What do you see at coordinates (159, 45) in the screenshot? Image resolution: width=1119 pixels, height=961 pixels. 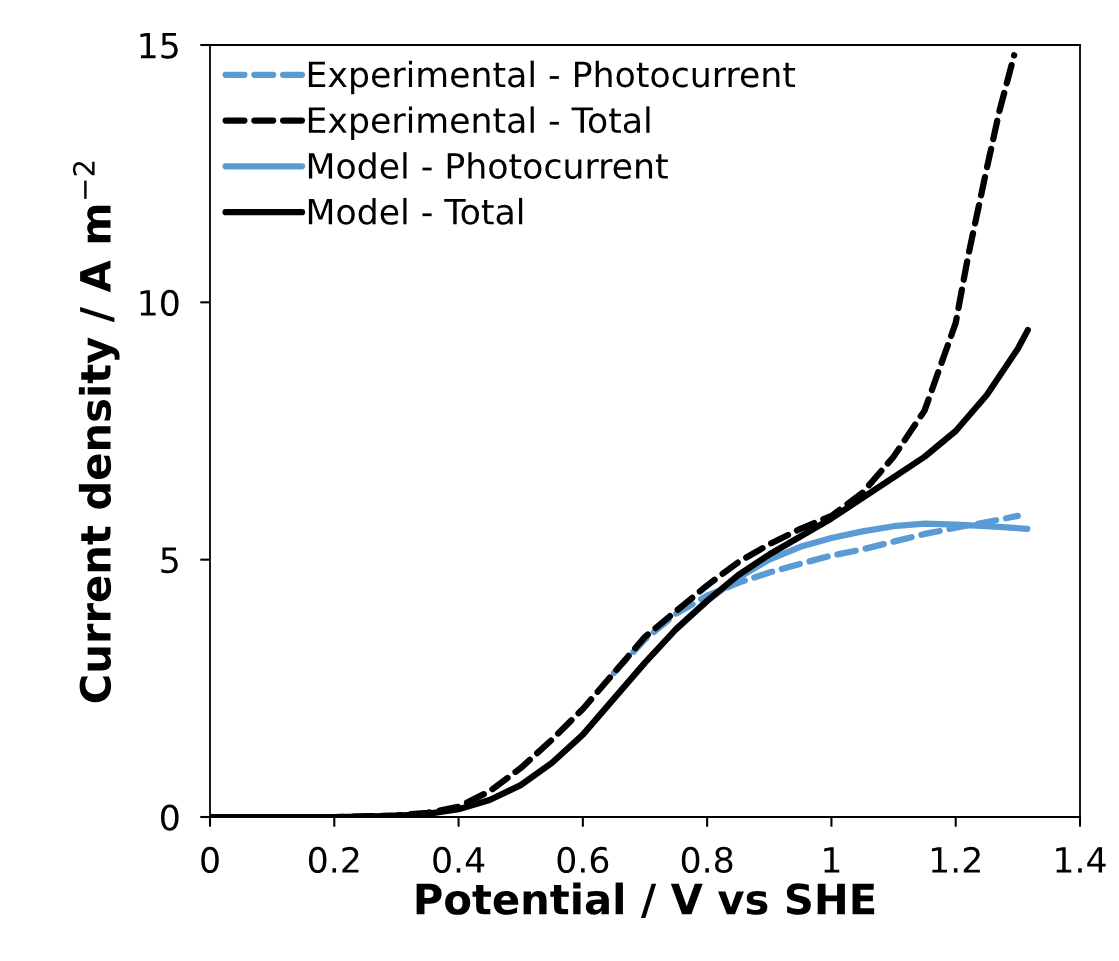 I see `y-tick-label: 15` at bounding box center [159, 45].